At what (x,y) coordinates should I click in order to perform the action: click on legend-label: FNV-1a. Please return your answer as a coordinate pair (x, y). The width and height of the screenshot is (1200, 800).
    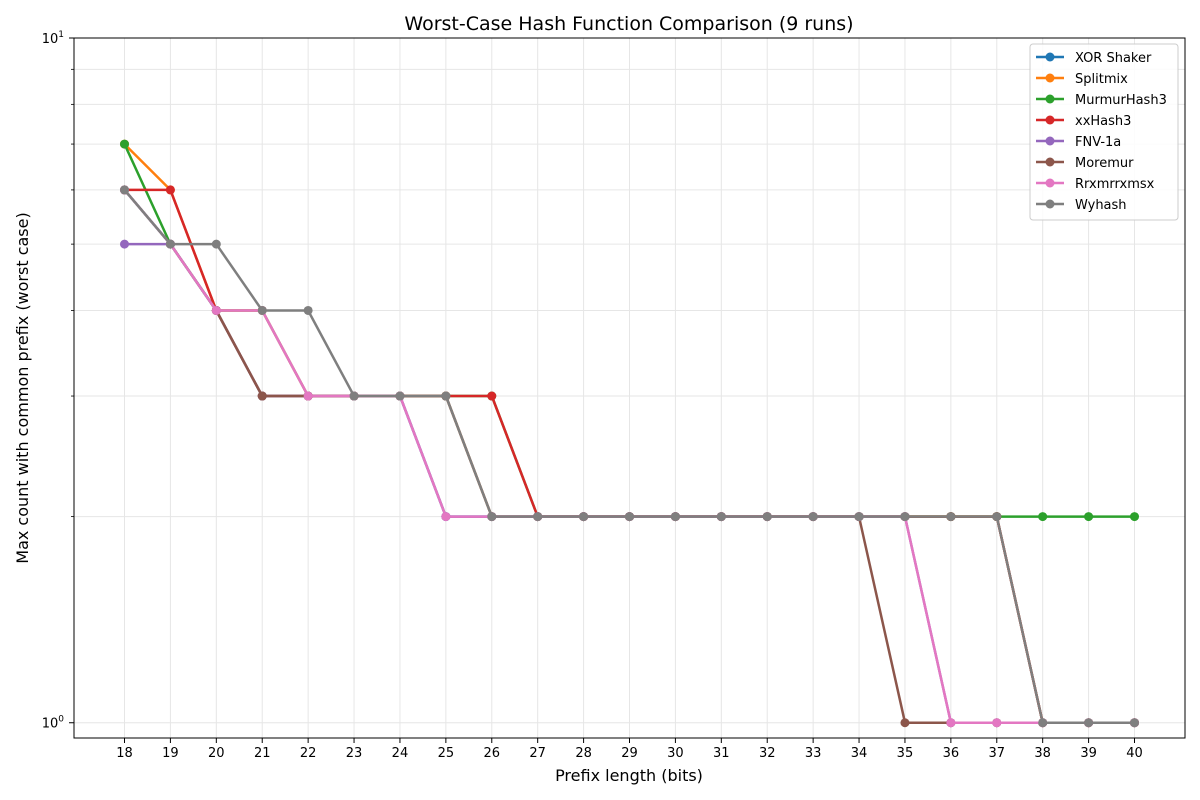
    Looking at the image, I should click on (1098, 142).